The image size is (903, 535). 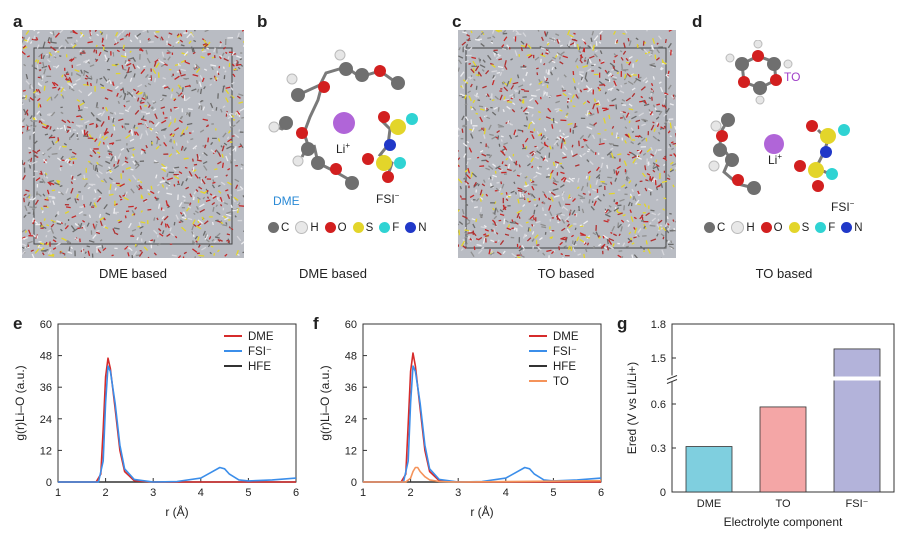 What do you see at coordinates (384, 117) in the screenshot?
I see `oxygen-atom` at bounding box center [384, 117].